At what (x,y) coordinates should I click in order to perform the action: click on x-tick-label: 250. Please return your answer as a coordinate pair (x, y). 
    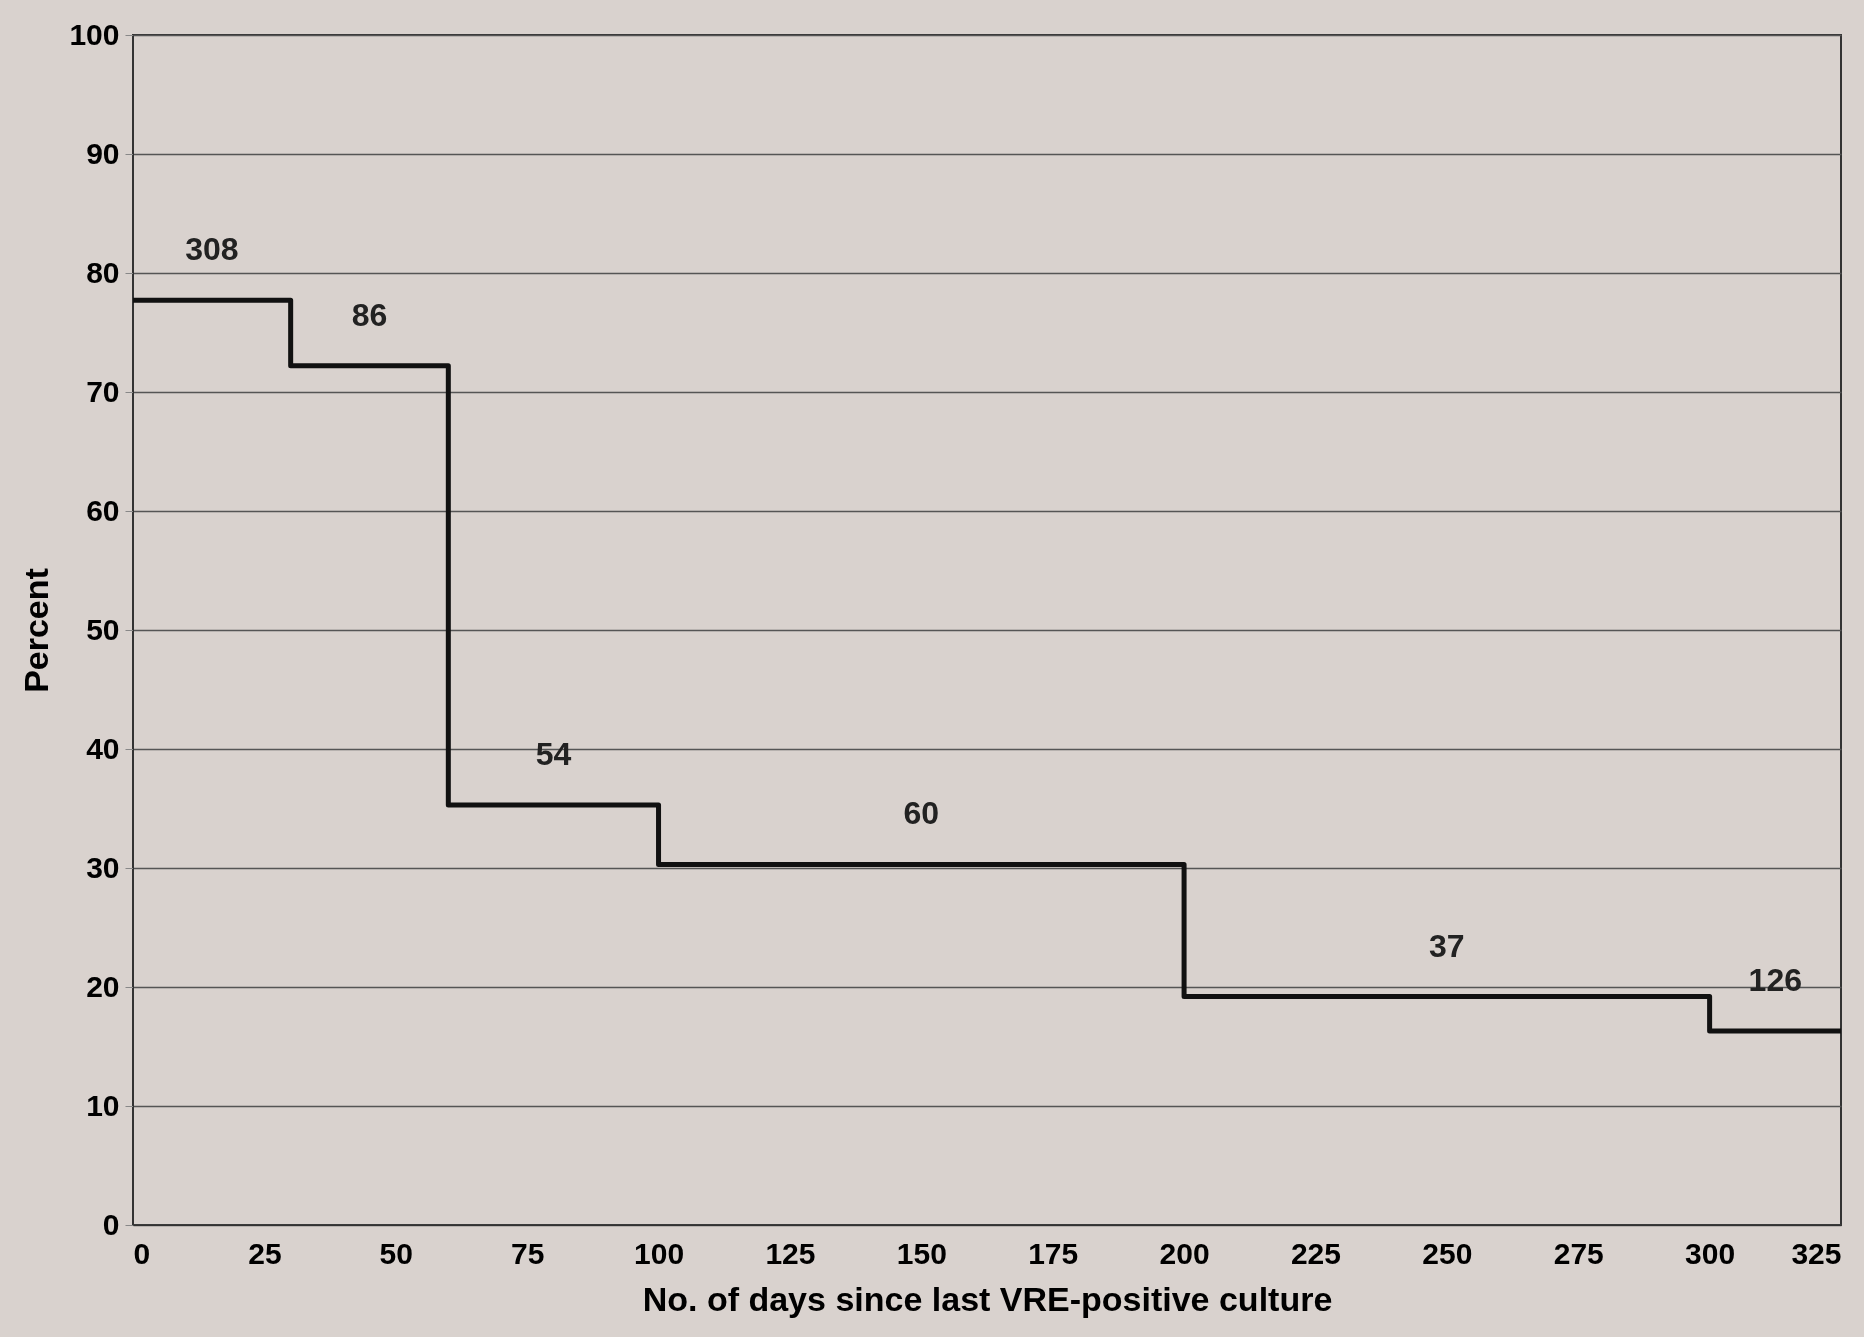
    Looking at the image, I should click on (1447, 1253).